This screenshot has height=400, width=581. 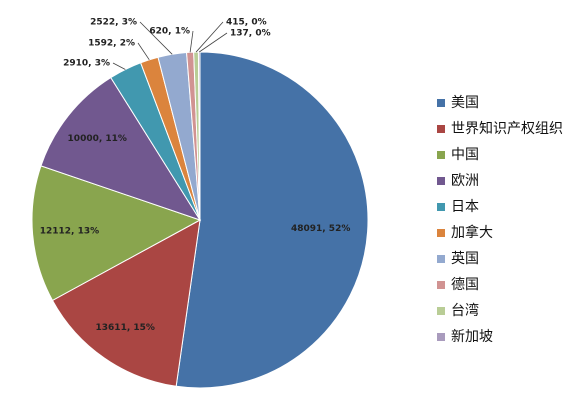 What do you see at coordinates (472, 232) in the screenshot?
I see `legend-label: 加拿大` at bounding box center [472, 232].